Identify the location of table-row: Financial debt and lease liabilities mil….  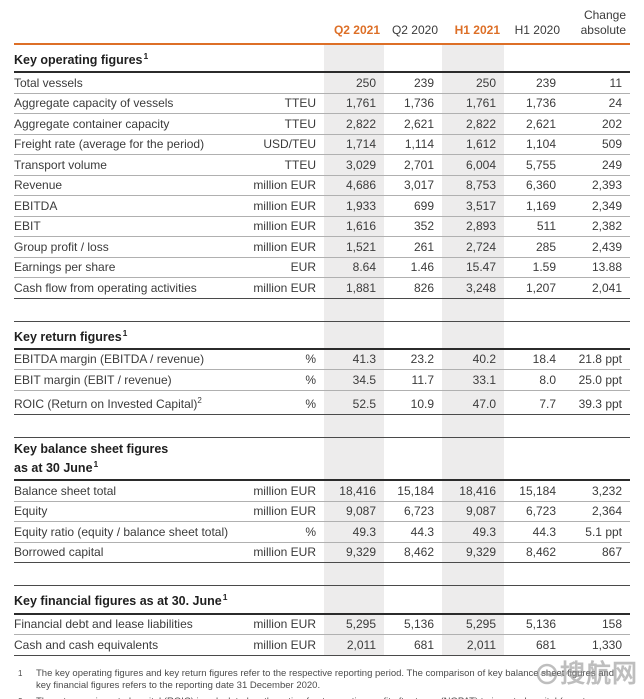
(322, 625).